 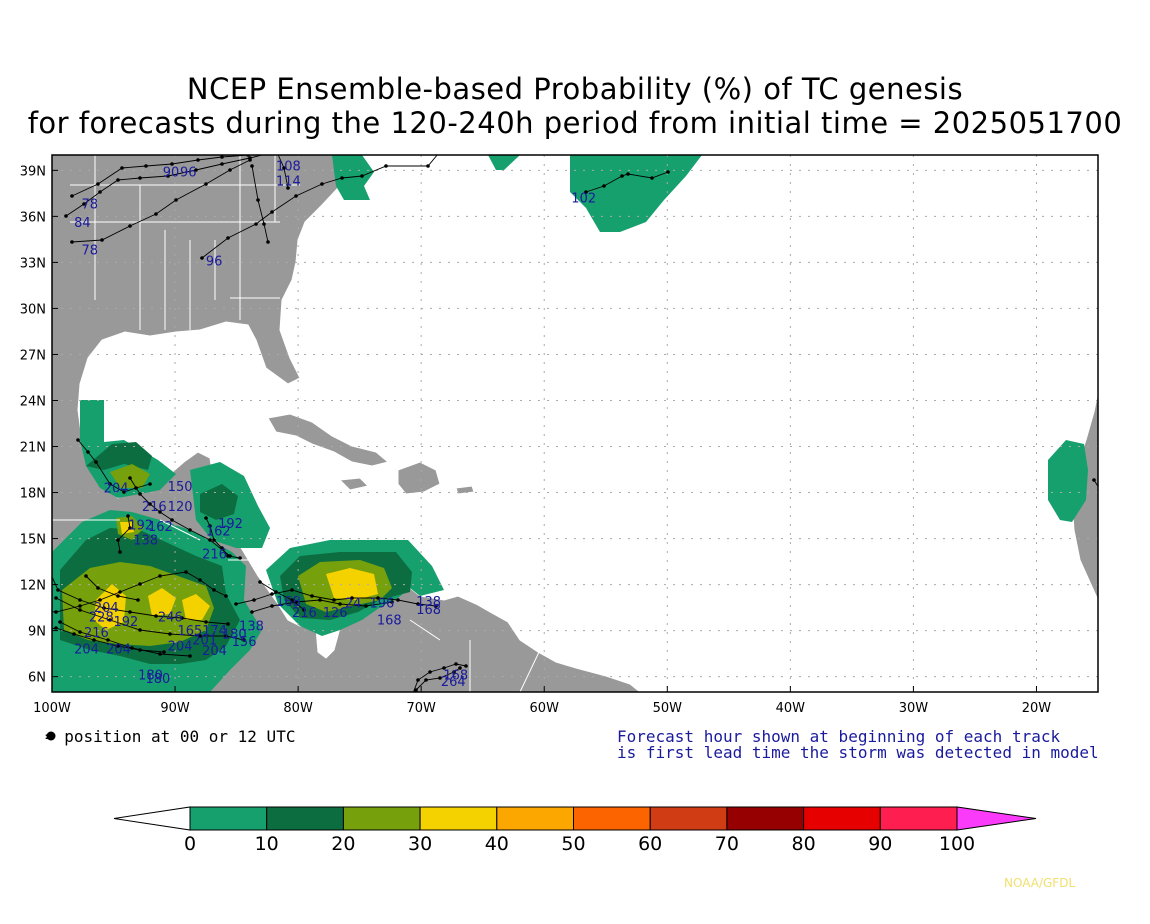 What do you see at coordinates (219, 502) in the screenshot?
I see `prob-20-yucatan` at bounding box center [219, 502].